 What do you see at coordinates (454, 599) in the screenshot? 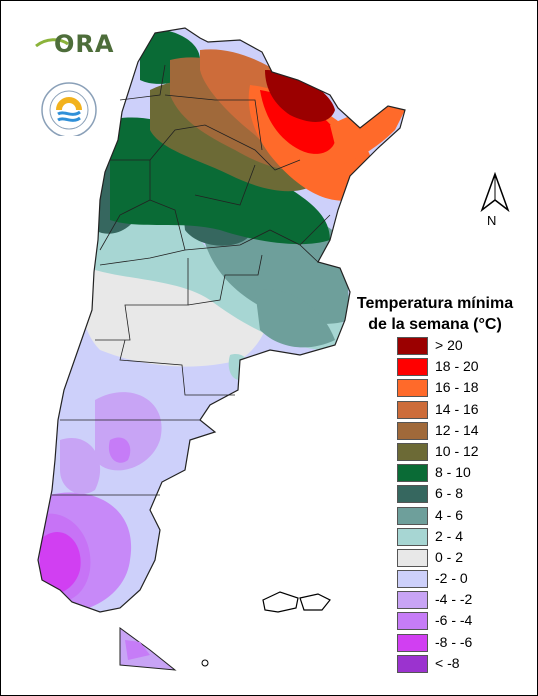
I see `legend-label: -4 - -2` at bounding box center [454, 599].